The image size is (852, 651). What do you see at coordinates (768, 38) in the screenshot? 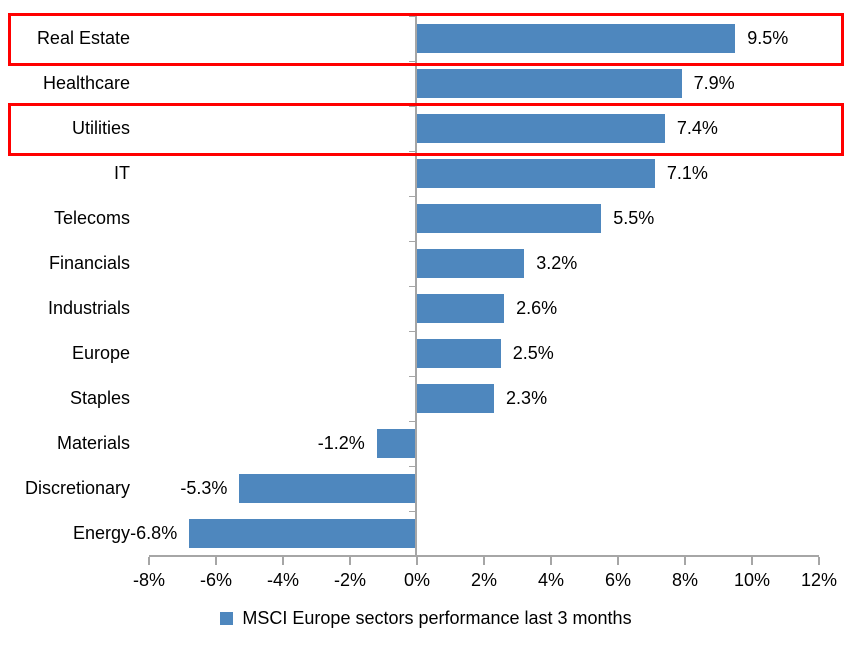
I see `value-label: 9.5%` at bounding box center [768, 38].